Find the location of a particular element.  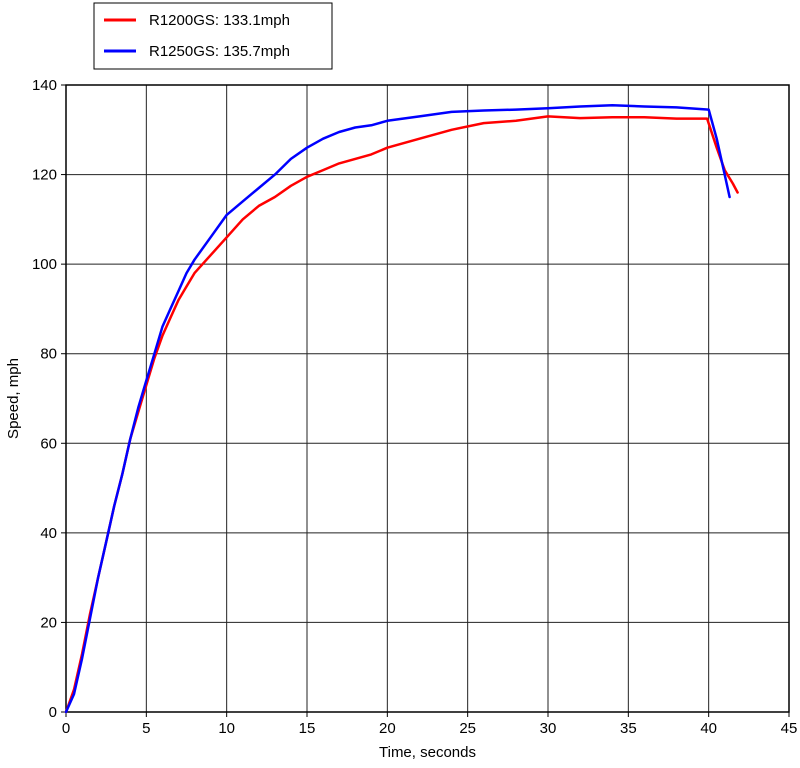

x-tick-label: 40 is located at coordinates (708, 728).